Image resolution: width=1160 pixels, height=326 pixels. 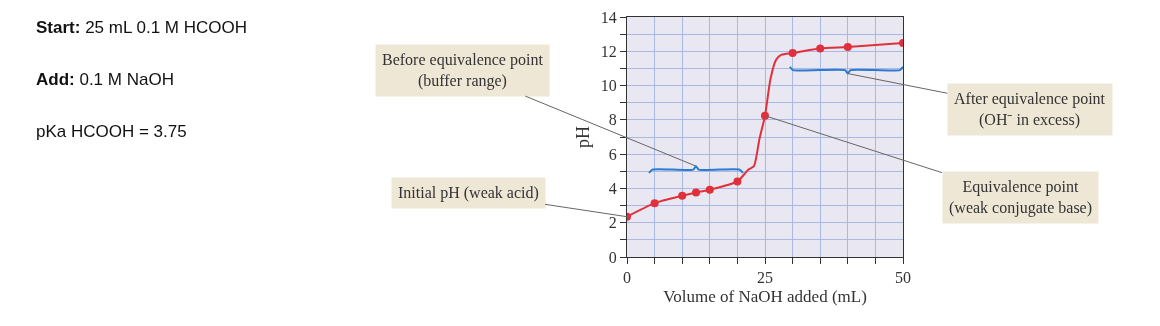 I want to click on y-tick-label: 2, so click(x=612, y=223).